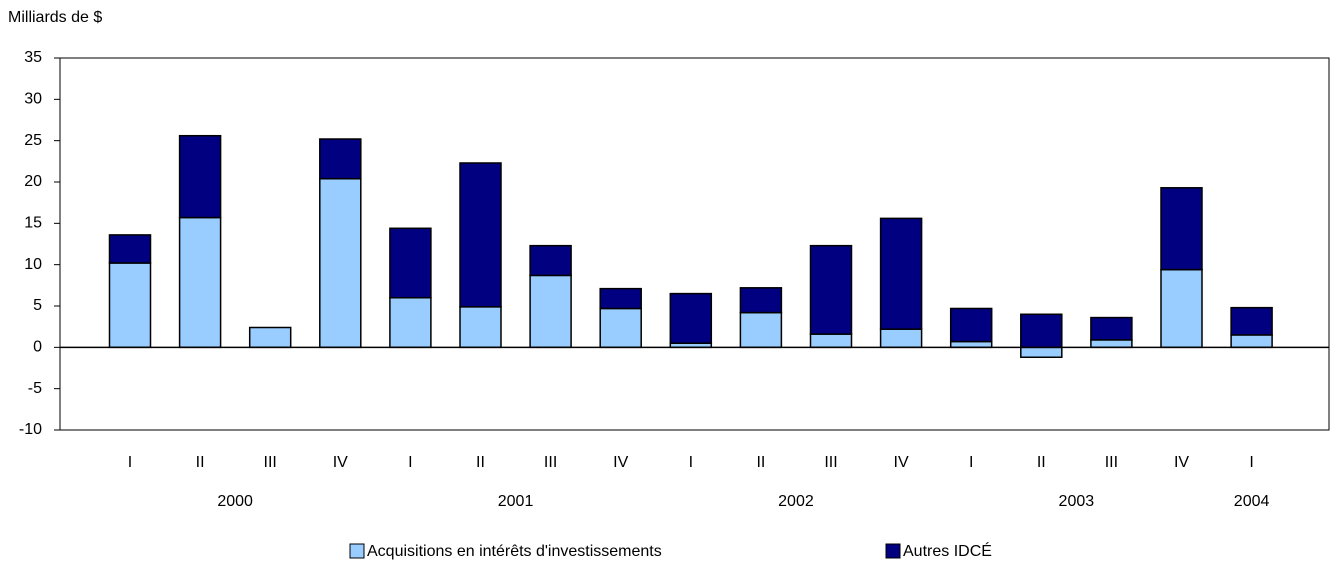 The image size is (1330, 565). Describe the element at coordinates (30, 429) in the screenshot. I see `y-tick-label: -10` at that location.